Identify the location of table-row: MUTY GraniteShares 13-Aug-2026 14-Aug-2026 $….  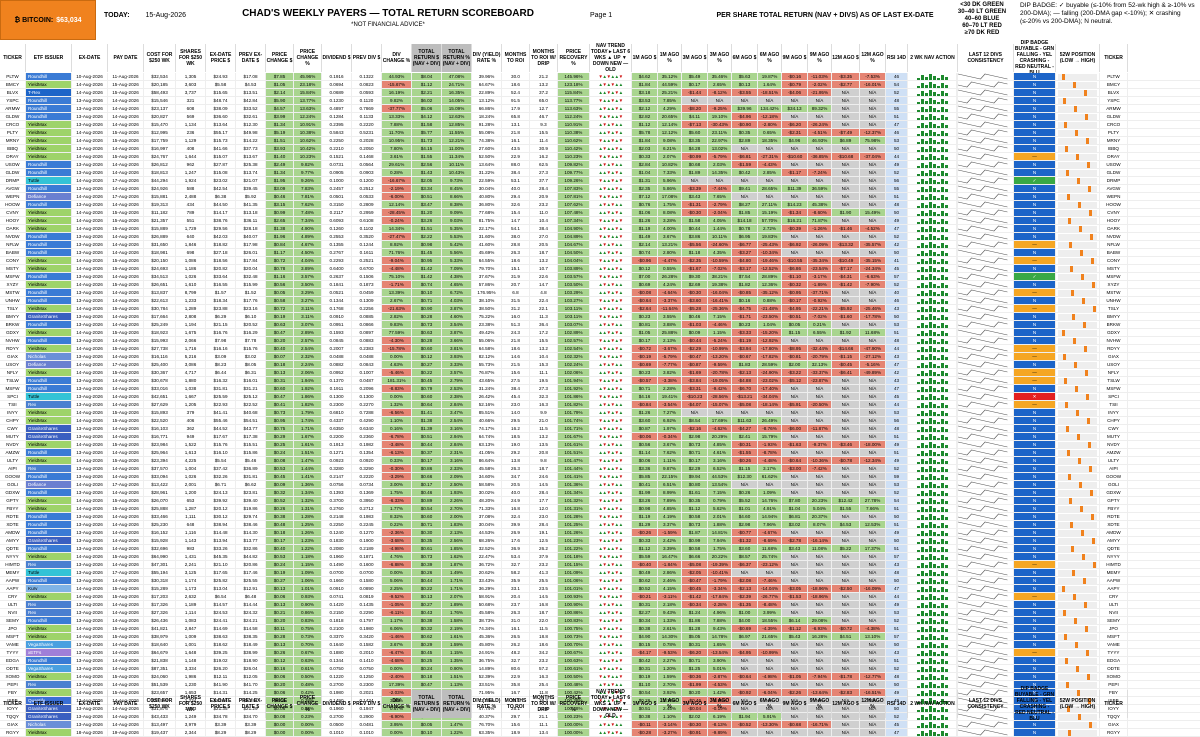
(600, 437).